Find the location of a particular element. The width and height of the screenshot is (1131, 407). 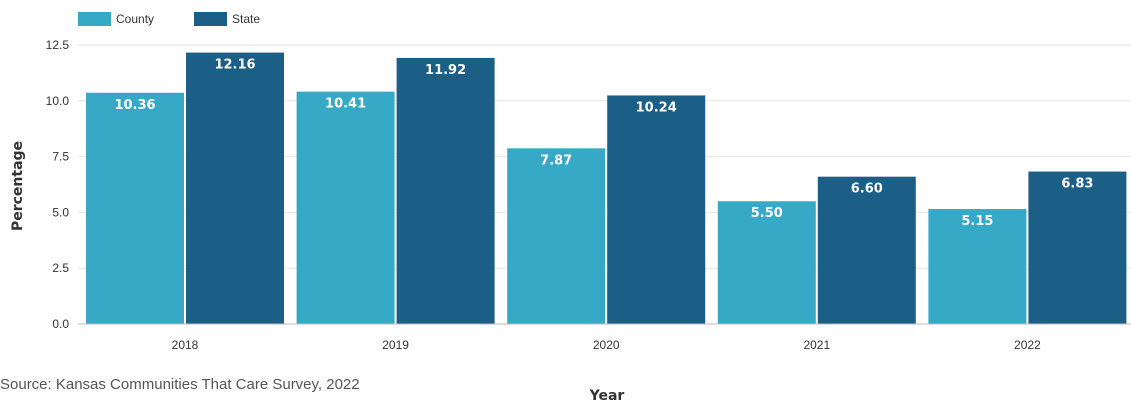

y-axis-title: Percentage is located at coordinates (18, 186).